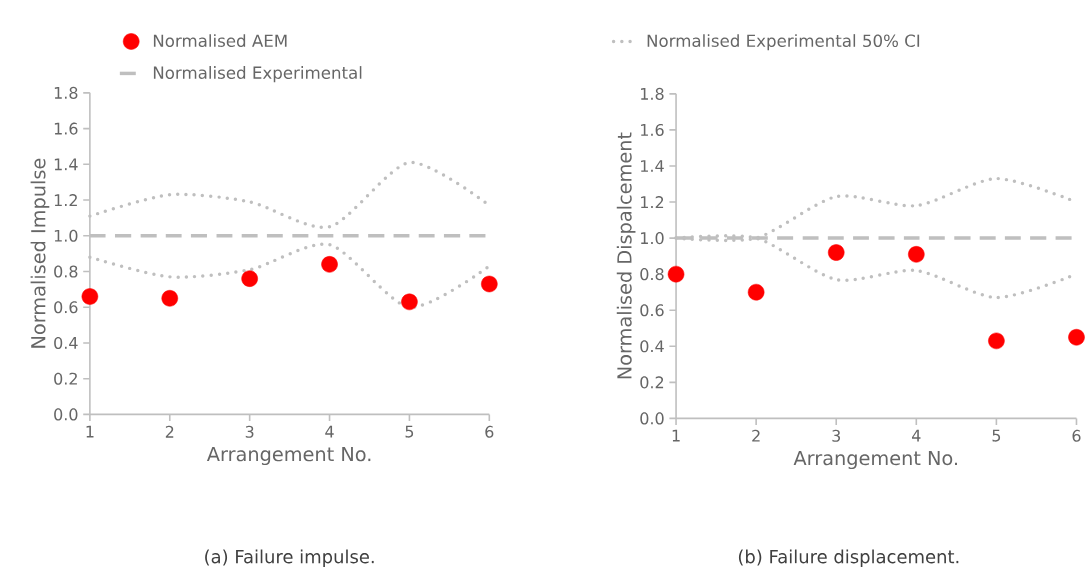  What do you see at coordinates (626, 255) in the screenshot?
I see `y-axis-title: Normalised Dispalcement` at bounding box center [626, 255].